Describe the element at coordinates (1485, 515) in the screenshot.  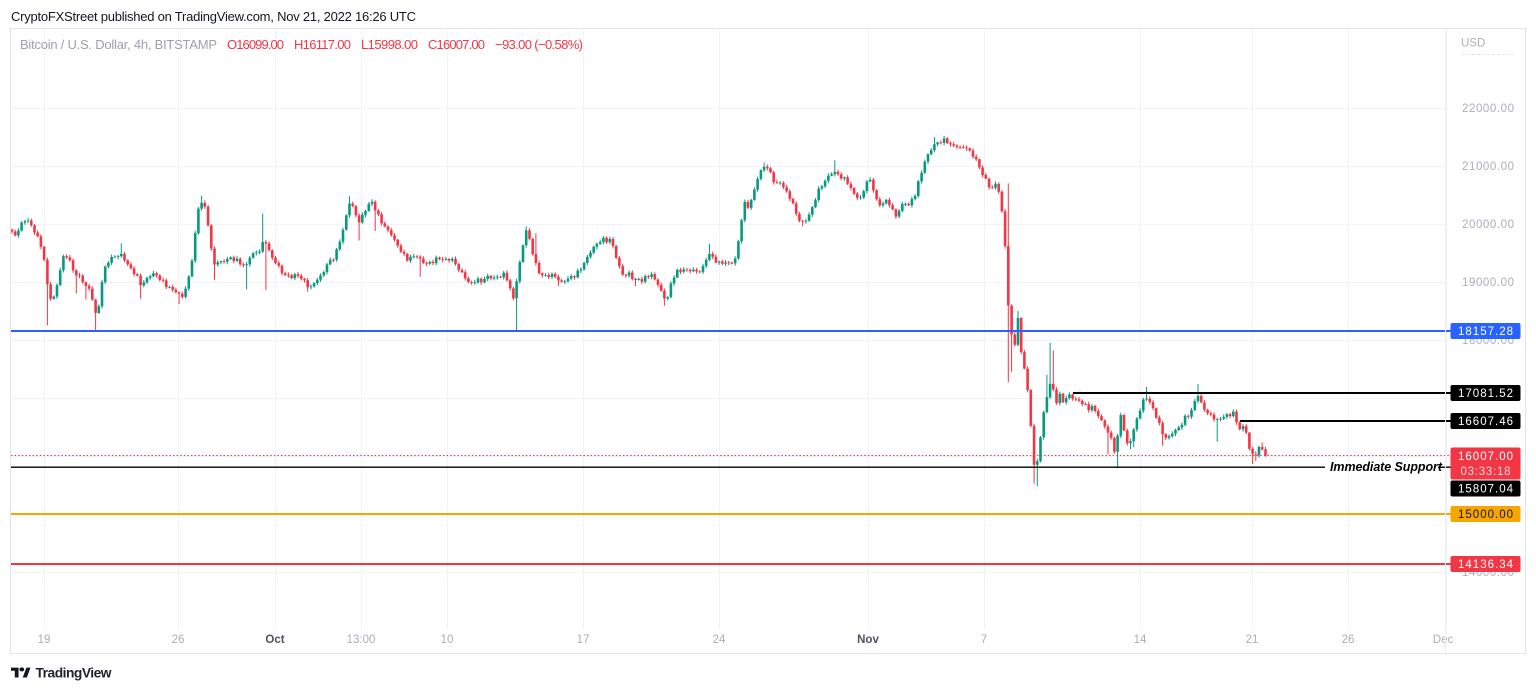
I see `svg-text: 15000.00` at that location.